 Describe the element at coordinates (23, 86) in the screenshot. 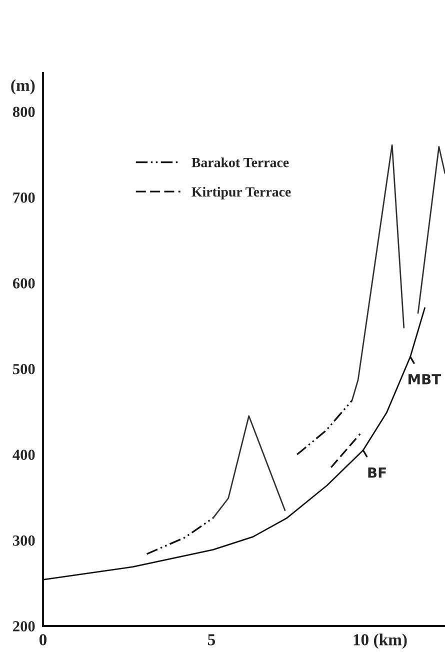

I see `y-axis-title: (m)` at that location.